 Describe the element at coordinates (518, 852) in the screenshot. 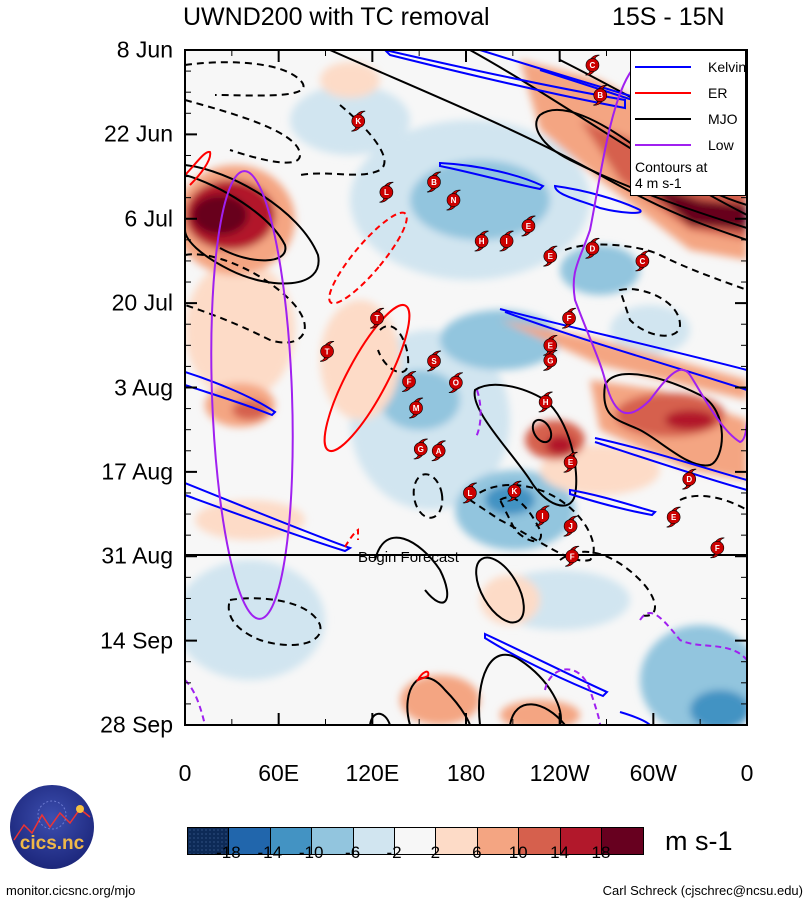

I see `colorbar-label: 10` at that location.